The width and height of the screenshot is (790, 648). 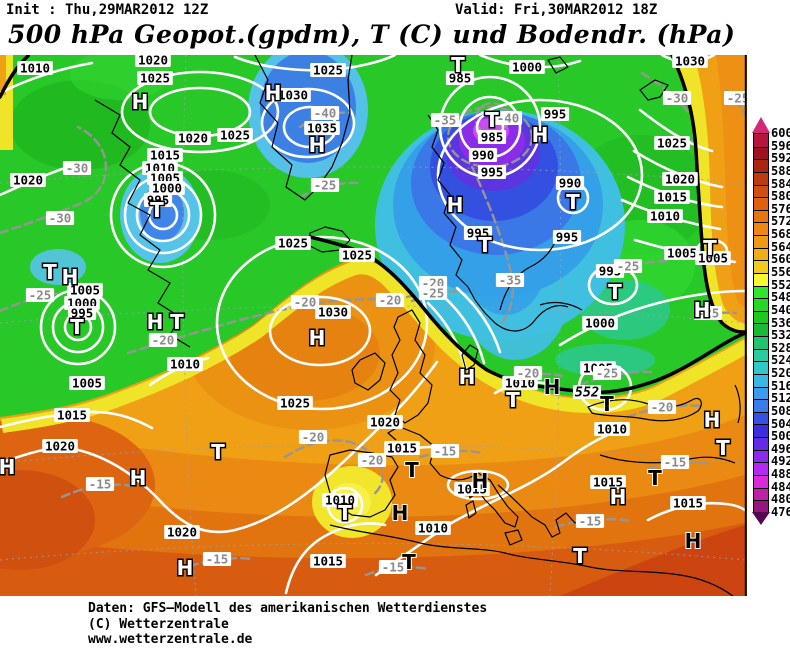 What do you see at coordinates (107, 10) in the screenshot?
I see `init-time-label: Init : Thu,29MAR2012 12Z` at bounding box center [107, 10].